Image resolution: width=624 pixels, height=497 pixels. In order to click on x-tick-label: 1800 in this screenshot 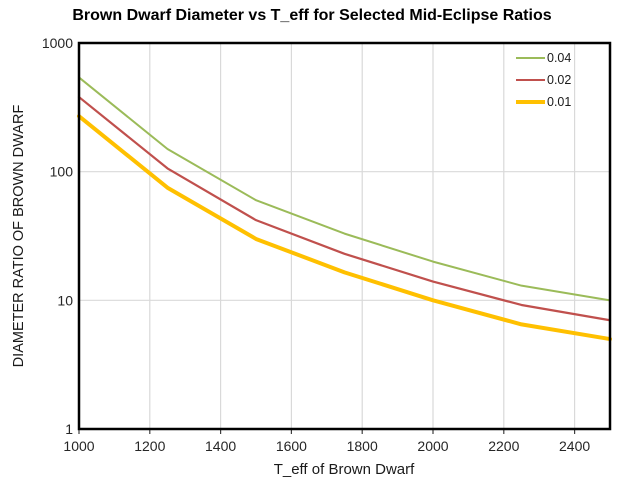, I will do `click(362, 446)`.